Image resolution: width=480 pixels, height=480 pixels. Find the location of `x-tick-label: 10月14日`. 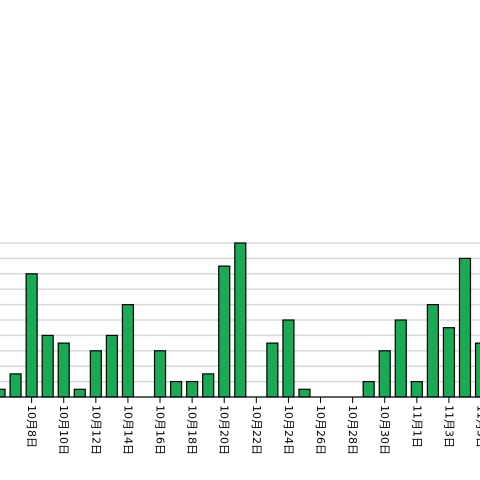

x-tick-label: 10月14日 is located at coordinates (127, 430).